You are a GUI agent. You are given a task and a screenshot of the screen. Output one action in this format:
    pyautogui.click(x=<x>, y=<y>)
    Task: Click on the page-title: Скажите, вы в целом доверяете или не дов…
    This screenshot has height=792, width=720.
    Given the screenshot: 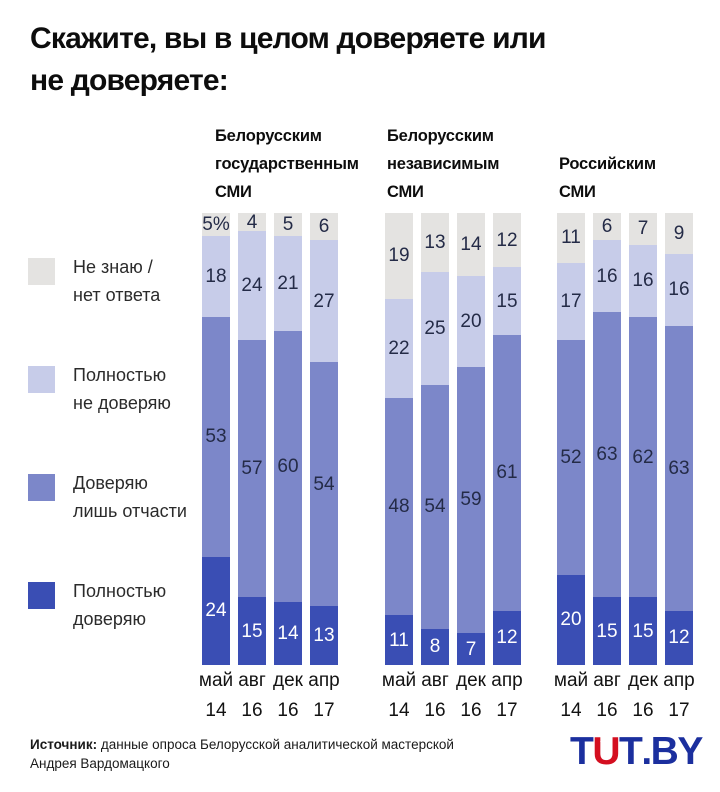 What is the action you would take?
    pyautogui.click(x=288, y=59)
    